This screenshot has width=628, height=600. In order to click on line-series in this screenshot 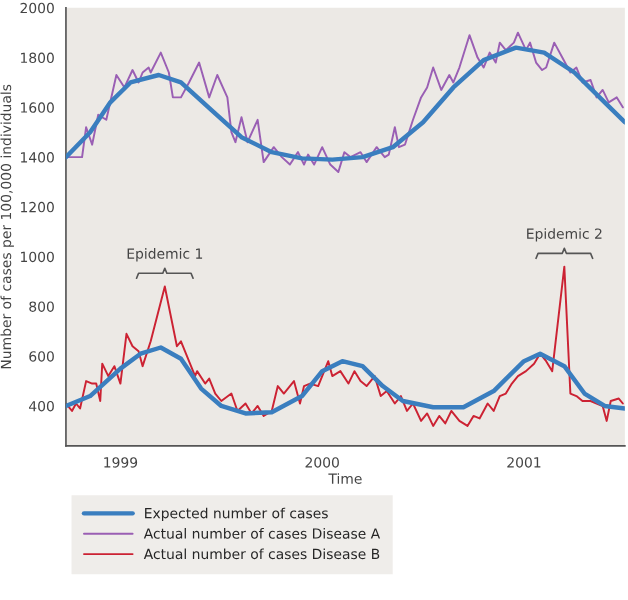, I will do `click(345, 380)`.